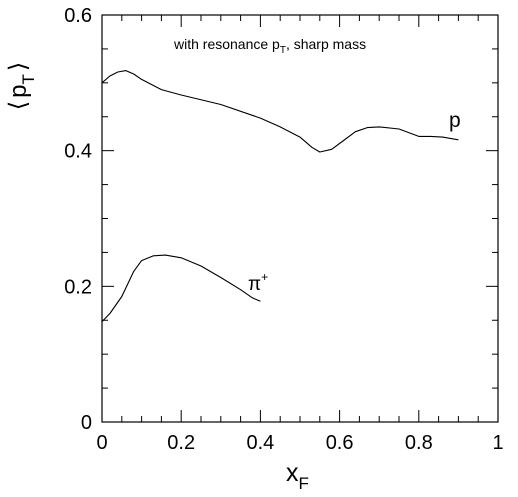 The image size is (518, 497). What do you see at coordinates (78, 287) in the screenshot?
I see `y-tick-label: 0.2` at bounding box center [78, 287].